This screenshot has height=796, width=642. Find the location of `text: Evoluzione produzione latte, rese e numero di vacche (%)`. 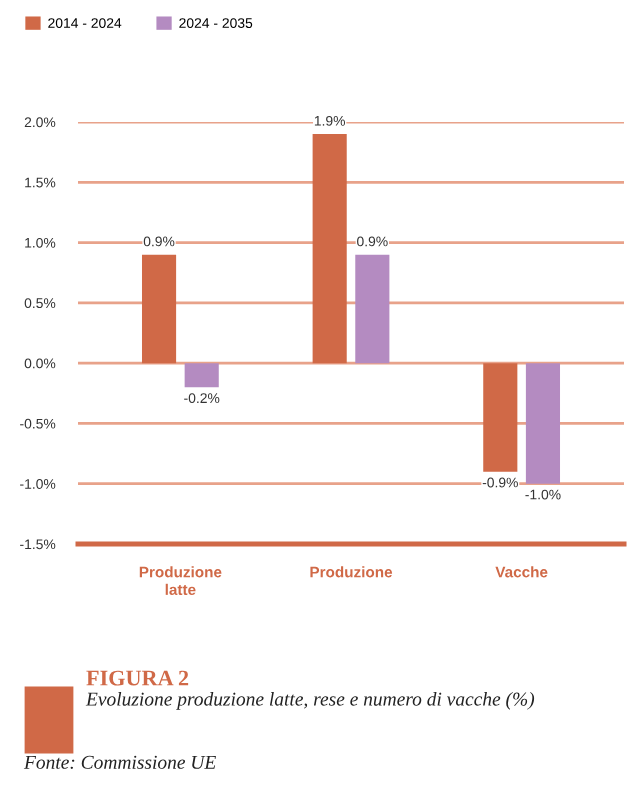

text: Evoluzione produzione latte, rese e numero di vacche (%) is located at coordinates (310, 701).